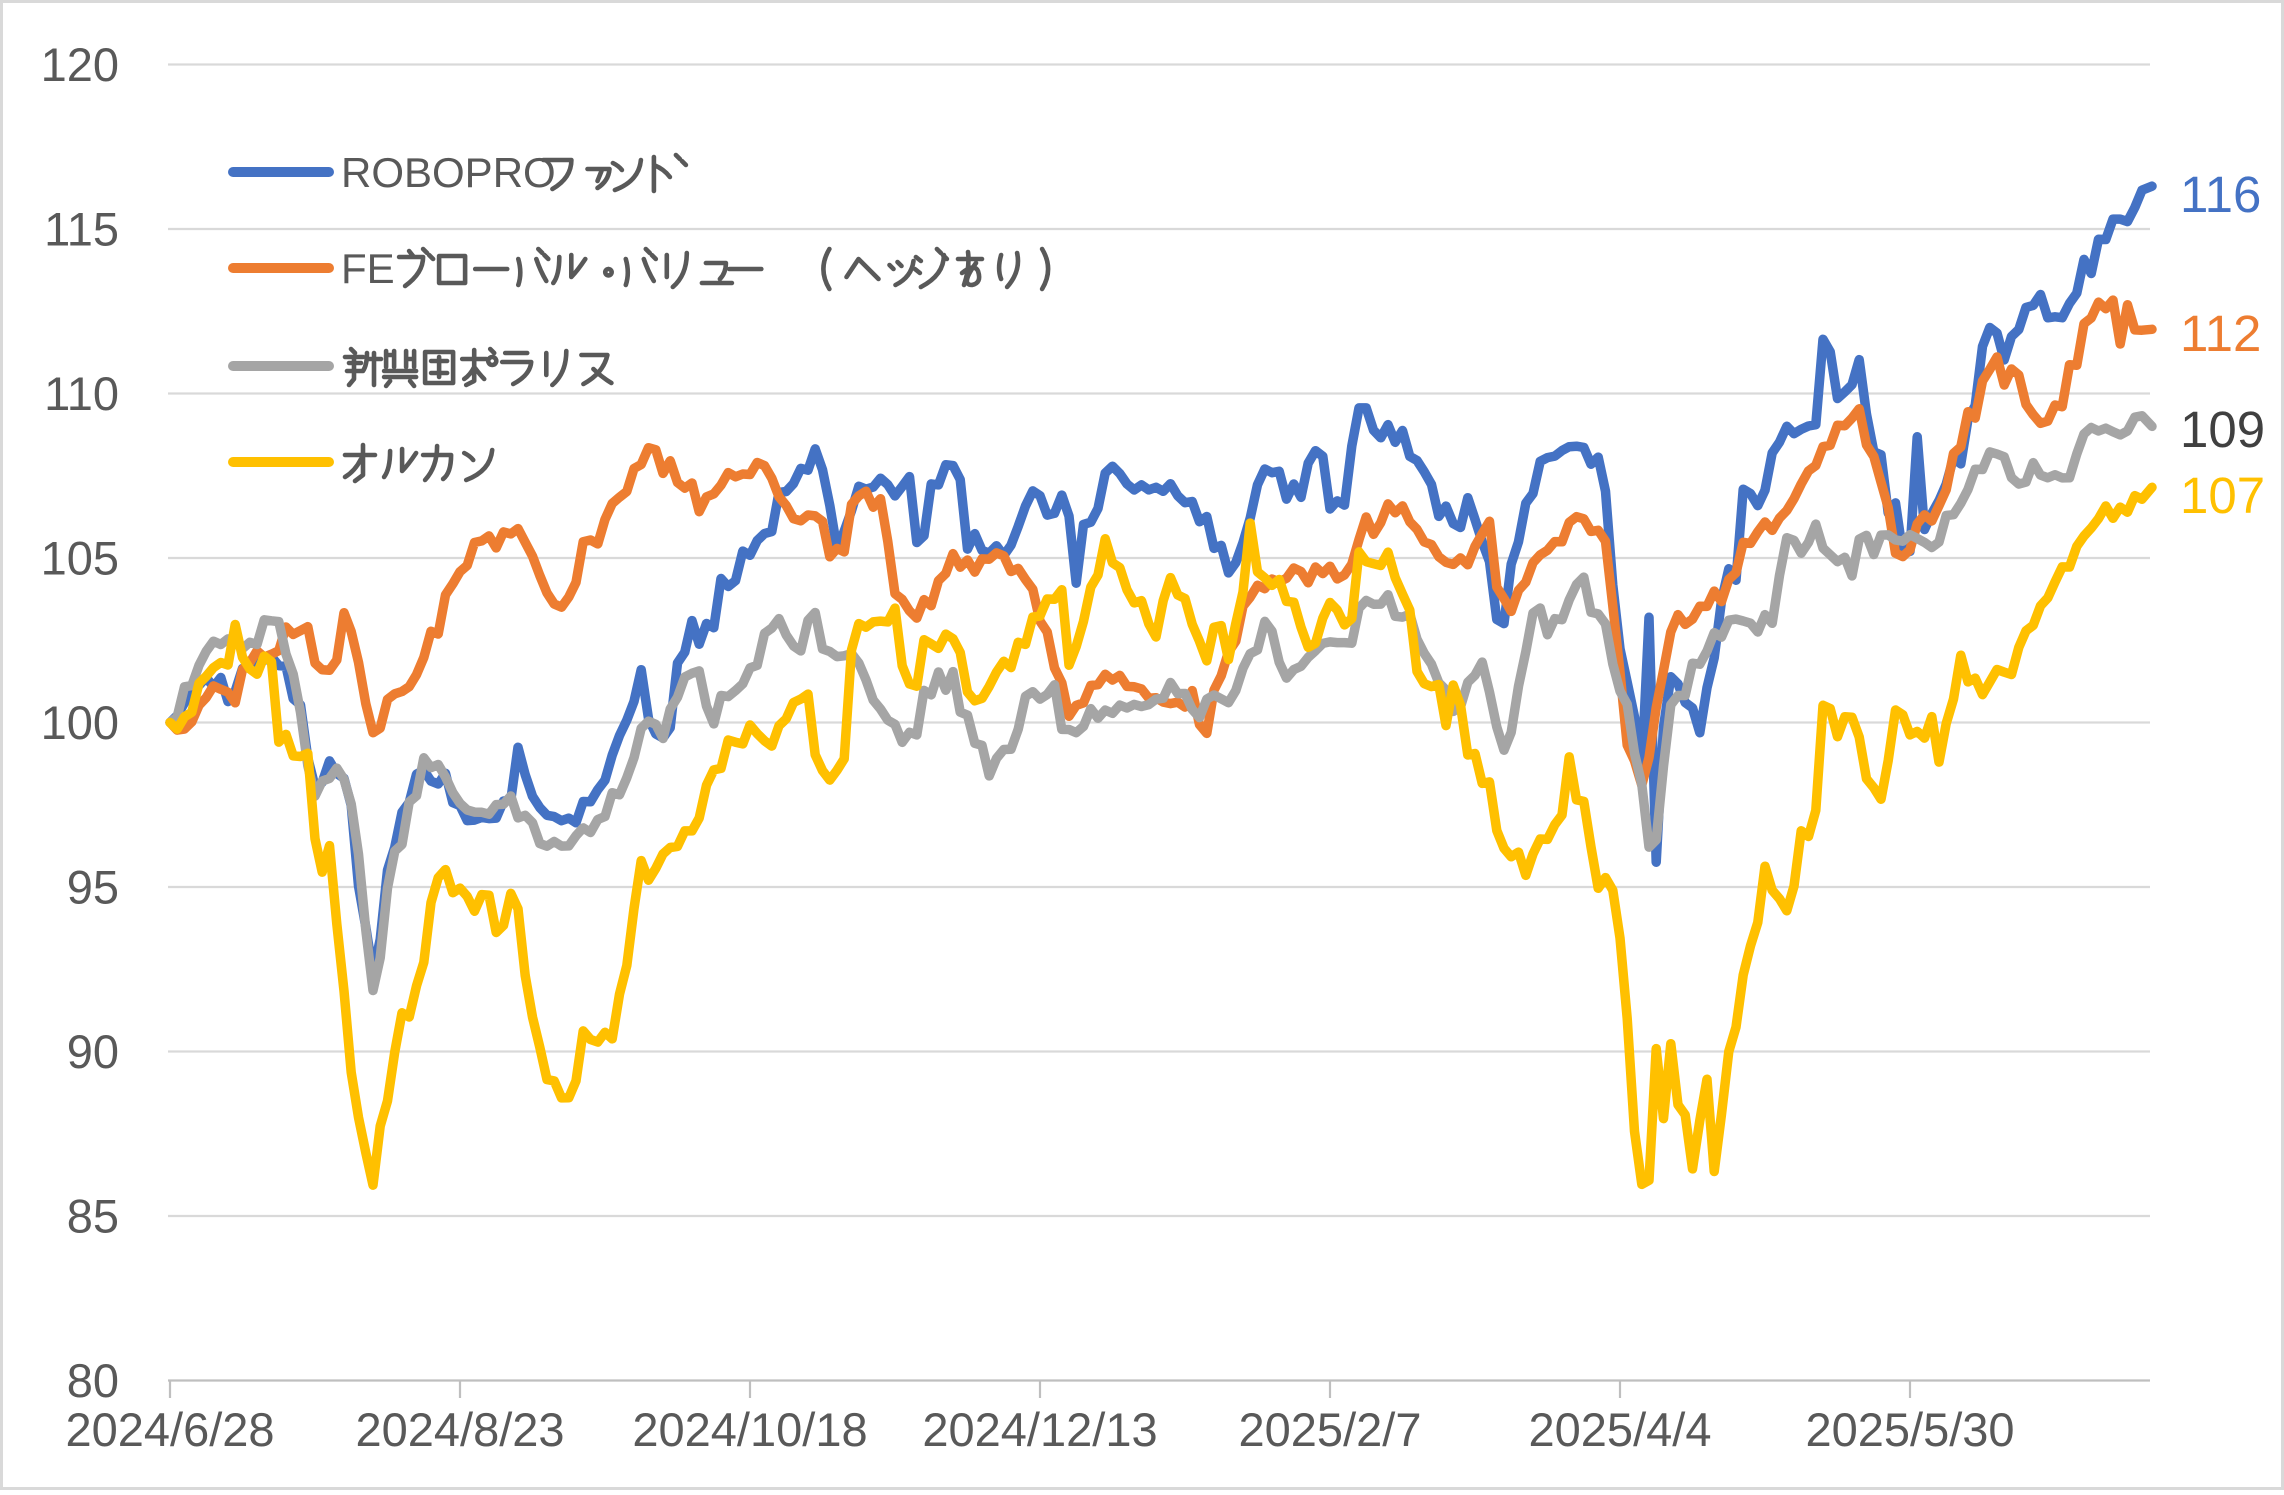 This screenshot has width=2284, height=1495. What do you see at coordinates (2222, 429) in the screenshot?
I see `svg-text: 109` at bounding box center [2222, 429].